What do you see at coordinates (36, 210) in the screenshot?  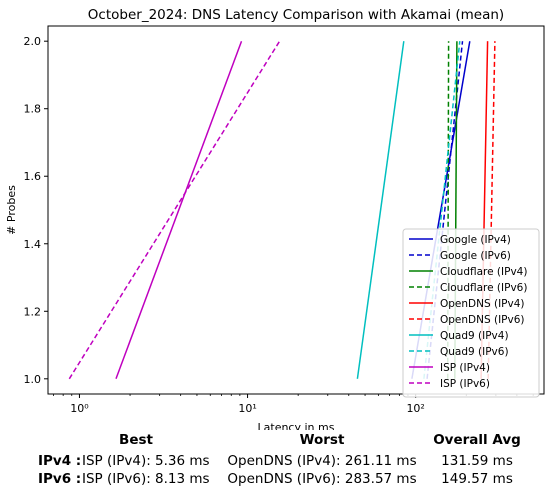 I see `y-axis-ticks: 1.0 1.2 1.4 1.6 1.8 2.0` at bounding box center [36, 210].